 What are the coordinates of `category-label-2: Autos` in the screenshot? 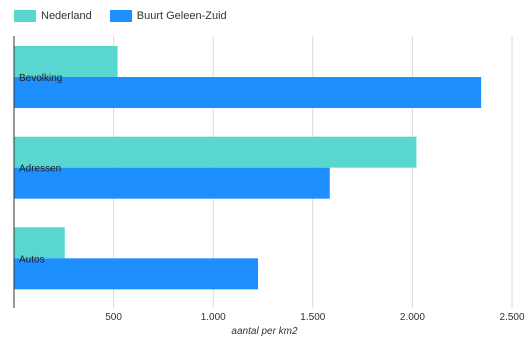 It's located at (32, 259).